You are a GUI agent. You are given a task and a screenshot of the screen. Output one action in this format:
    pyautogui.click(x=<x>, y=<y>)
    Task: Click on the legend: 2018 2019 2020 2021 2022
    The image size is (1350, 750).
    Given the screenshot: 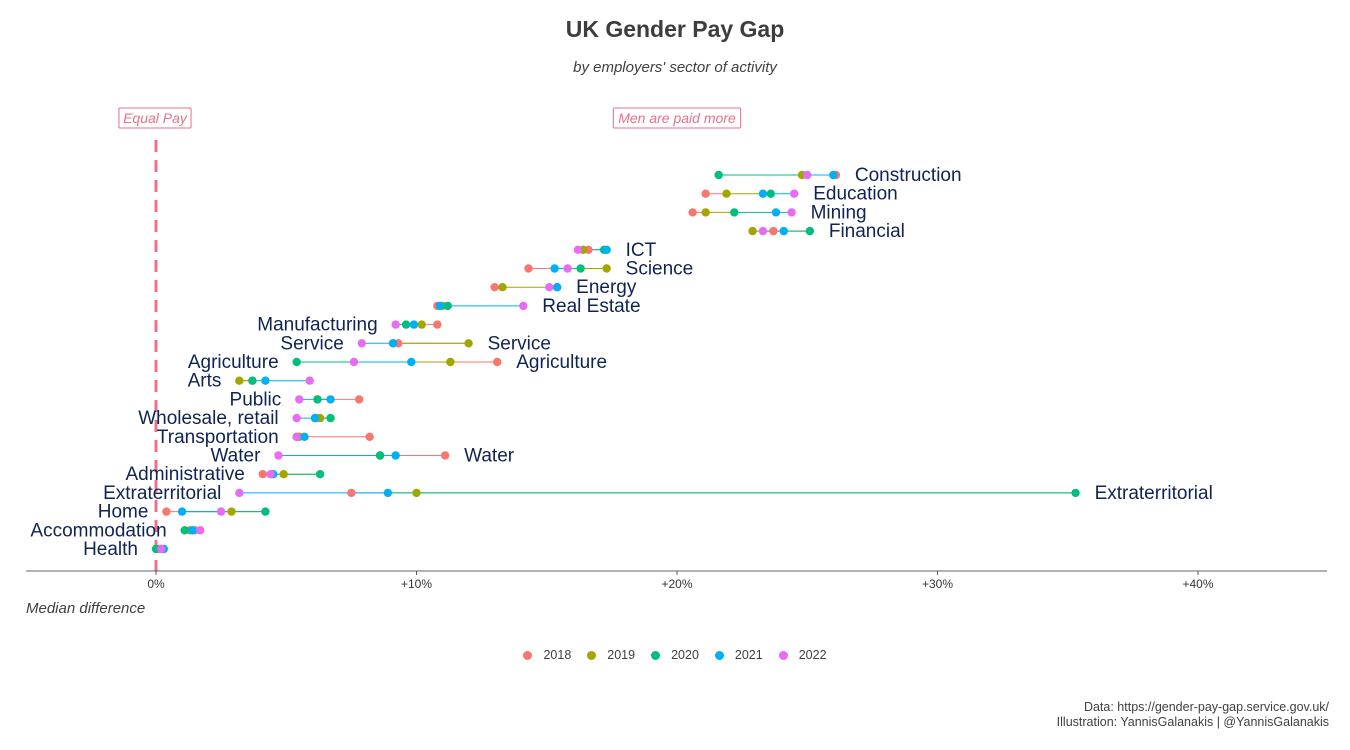 What is the action you would take?
    pyautogui.click(x=675, y=655)
    